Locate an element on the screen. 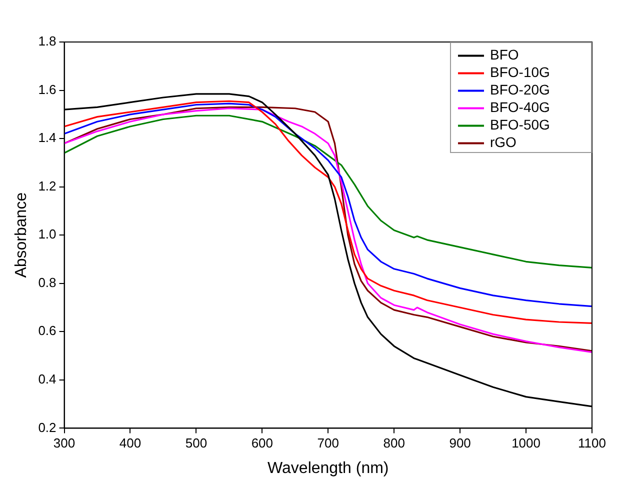 The image size is (622, 486). y-tick-label: 1.6 is located at coordinates (47, 89).